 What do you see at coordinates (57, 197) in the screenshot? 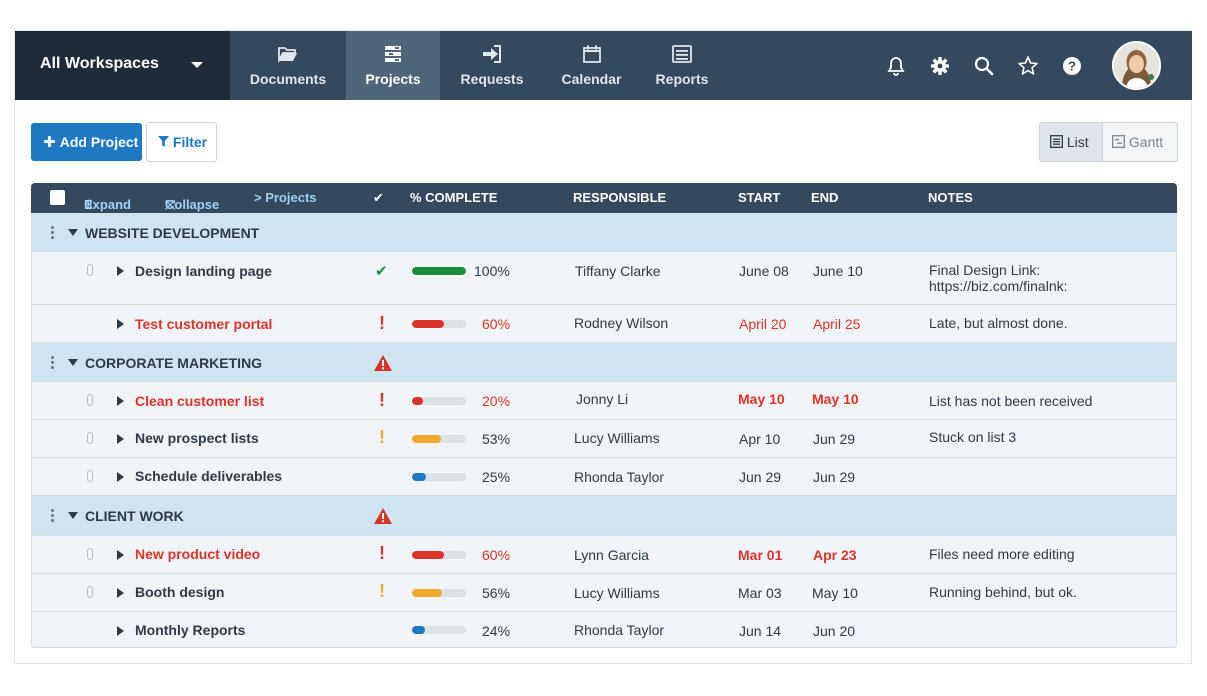
I see `select-all-checkbox` at bounding box center [57, 197].